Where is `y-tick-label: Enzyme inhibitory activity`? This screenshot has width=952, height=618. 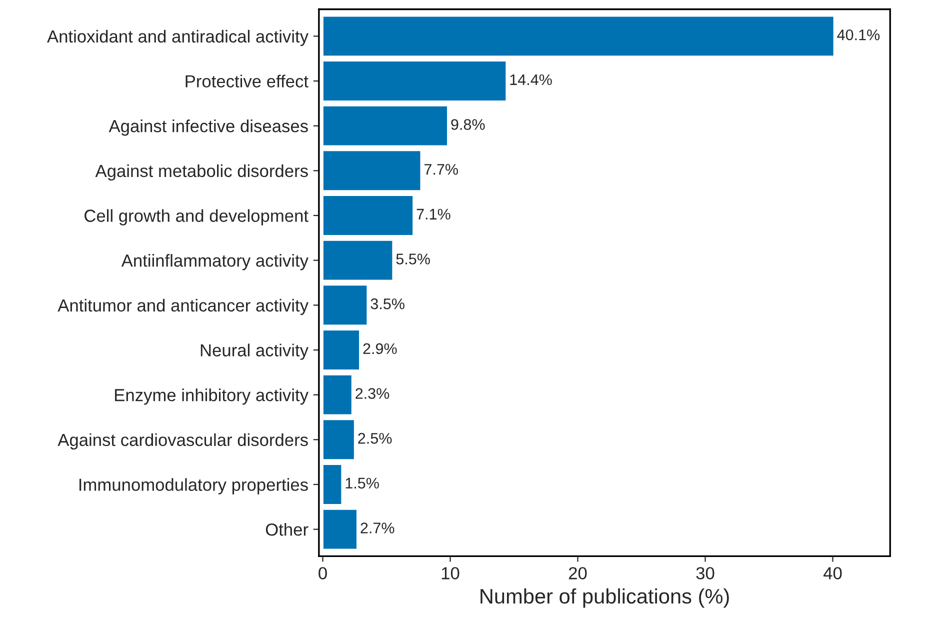
y-tick-label: Enzyme inhibitory activity is located at coordinates (211, 396).